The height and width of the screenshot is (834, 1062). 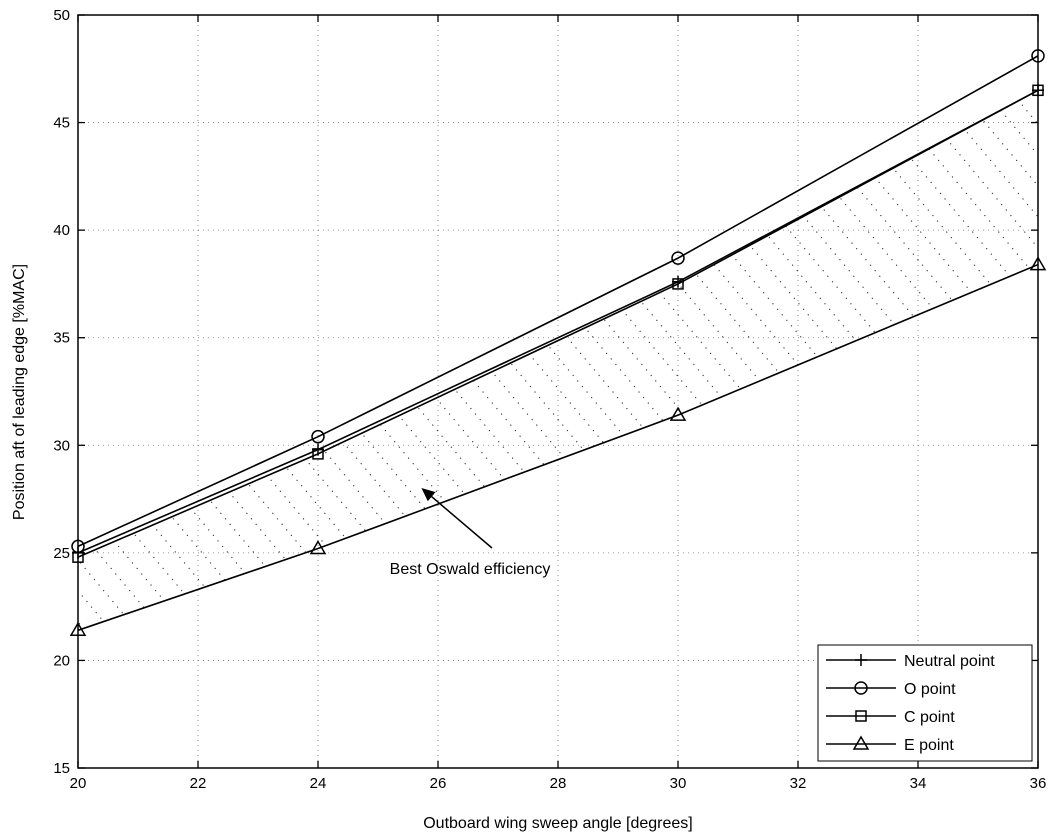 I want to click on legend-label: E point, so click(x=929, y=745).